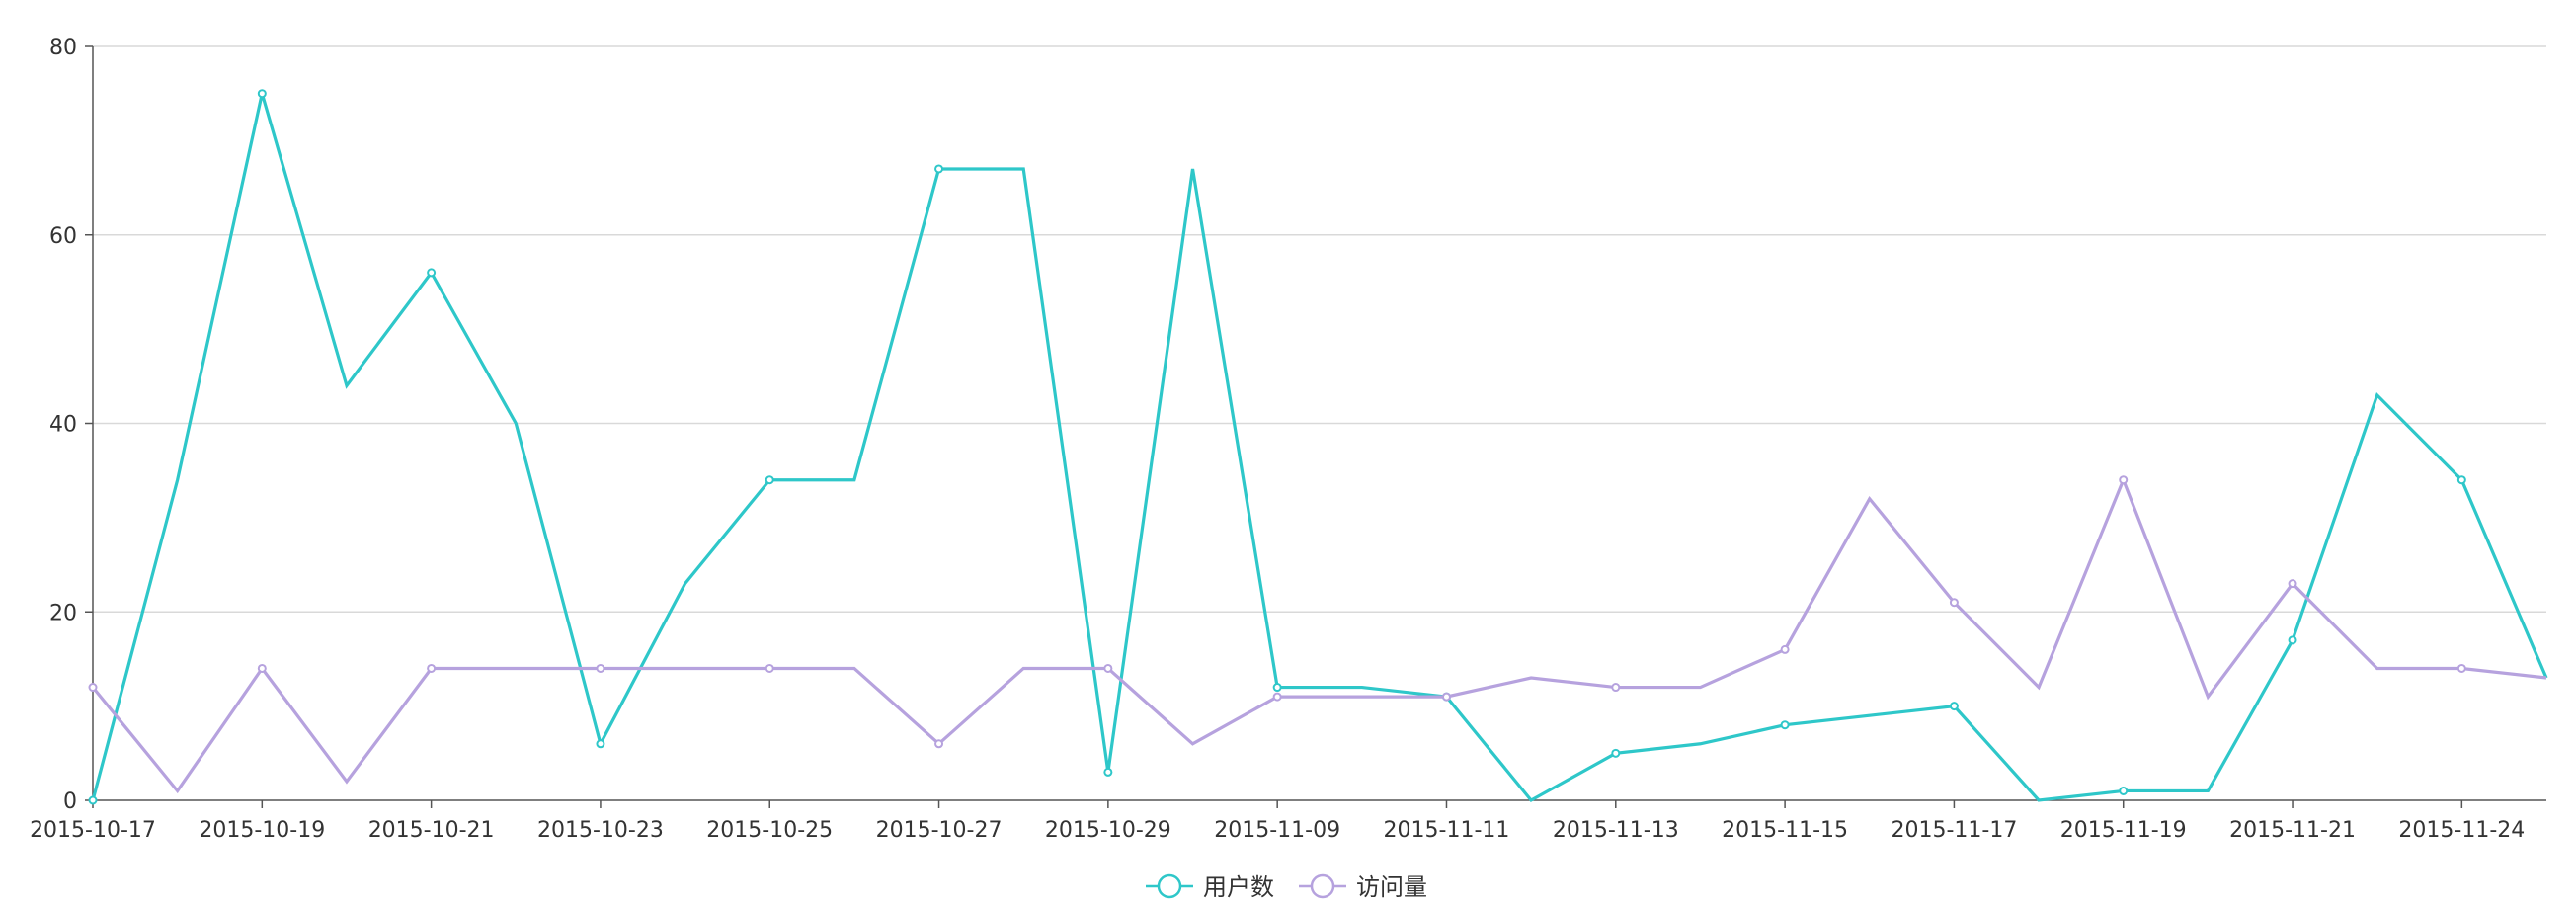 This screenshot has height=913, width=2576. I want to click on x-tick-label: 2015-10-17, so click(93, 830).